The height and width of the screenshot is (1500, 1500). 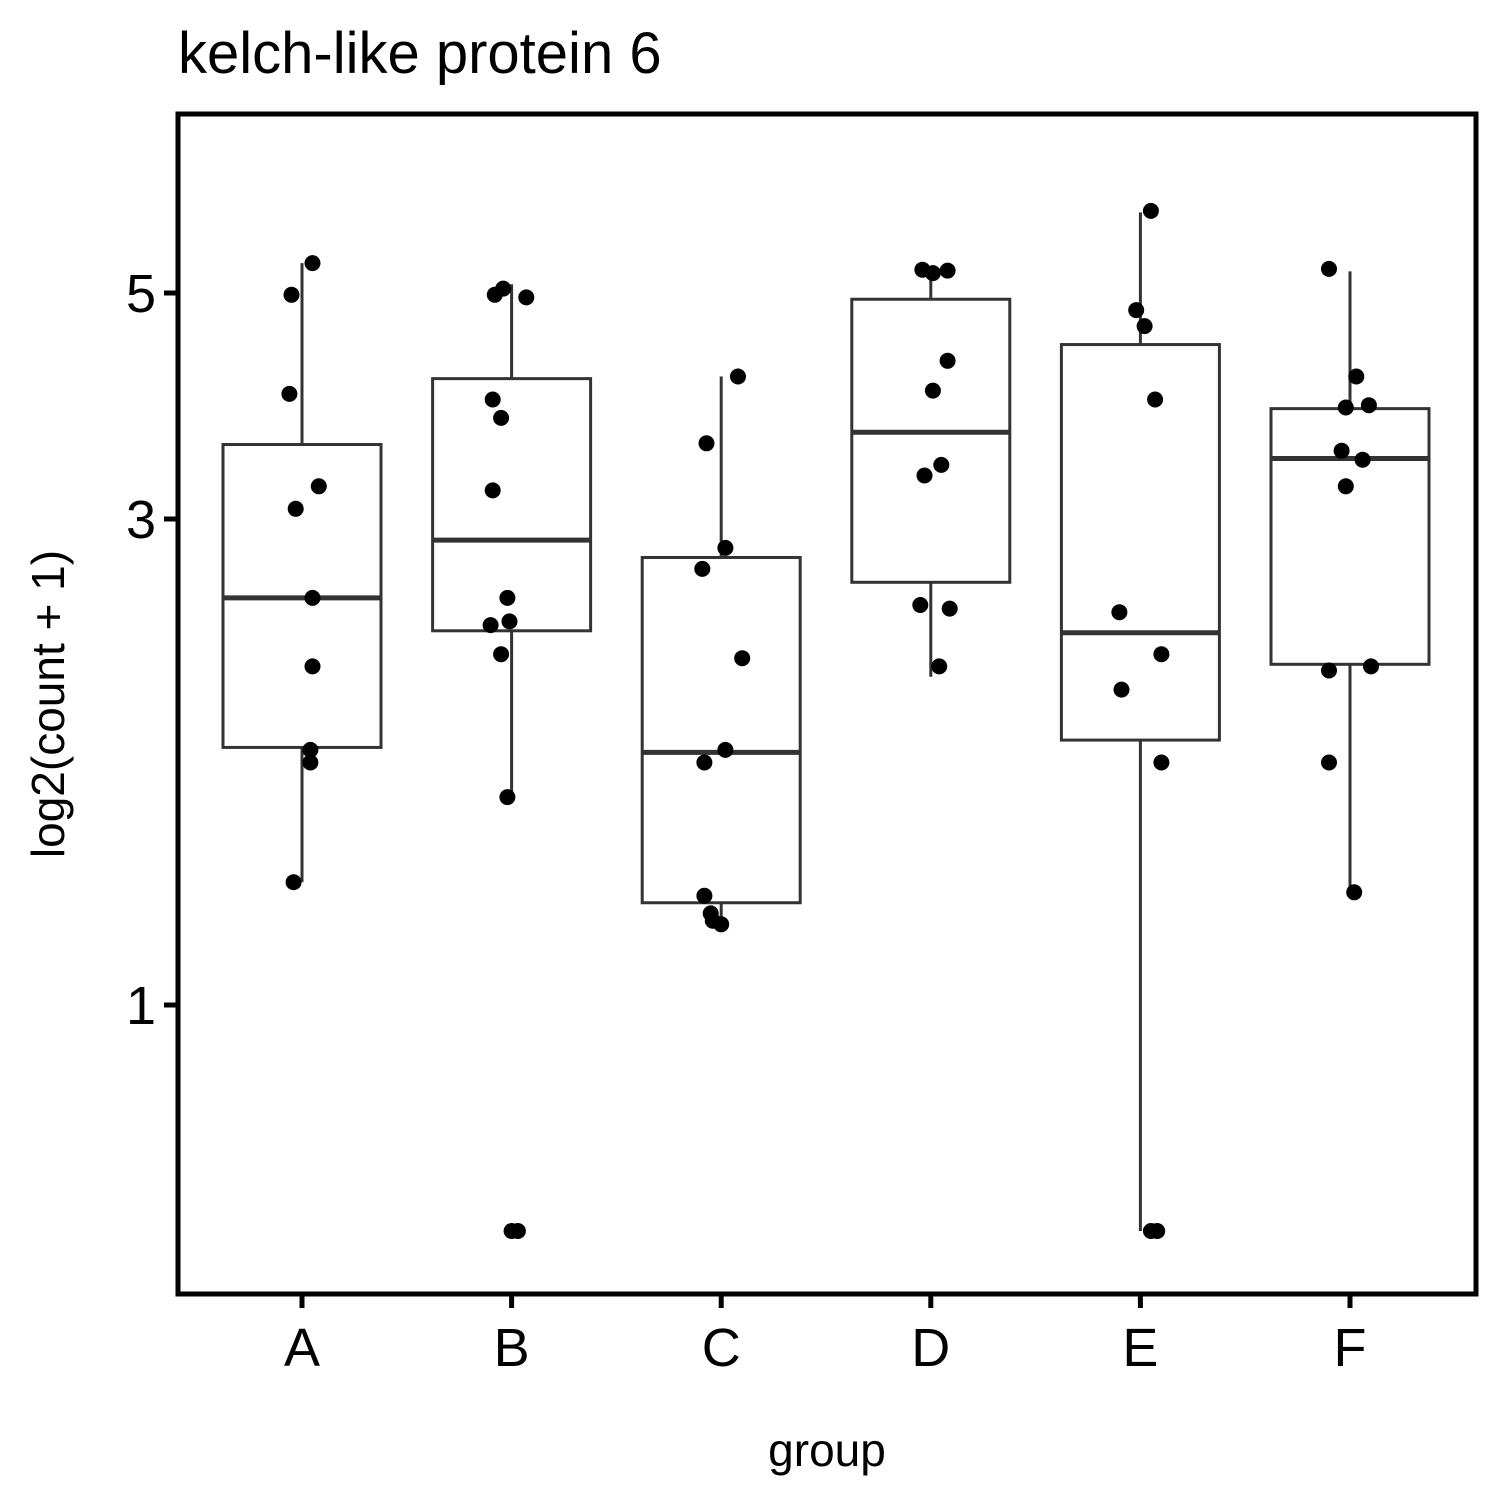 What do you see at coordinates (141, 520) in the screenshot?
I see `y-tick-label: 3` at bounding box center [141, 520].